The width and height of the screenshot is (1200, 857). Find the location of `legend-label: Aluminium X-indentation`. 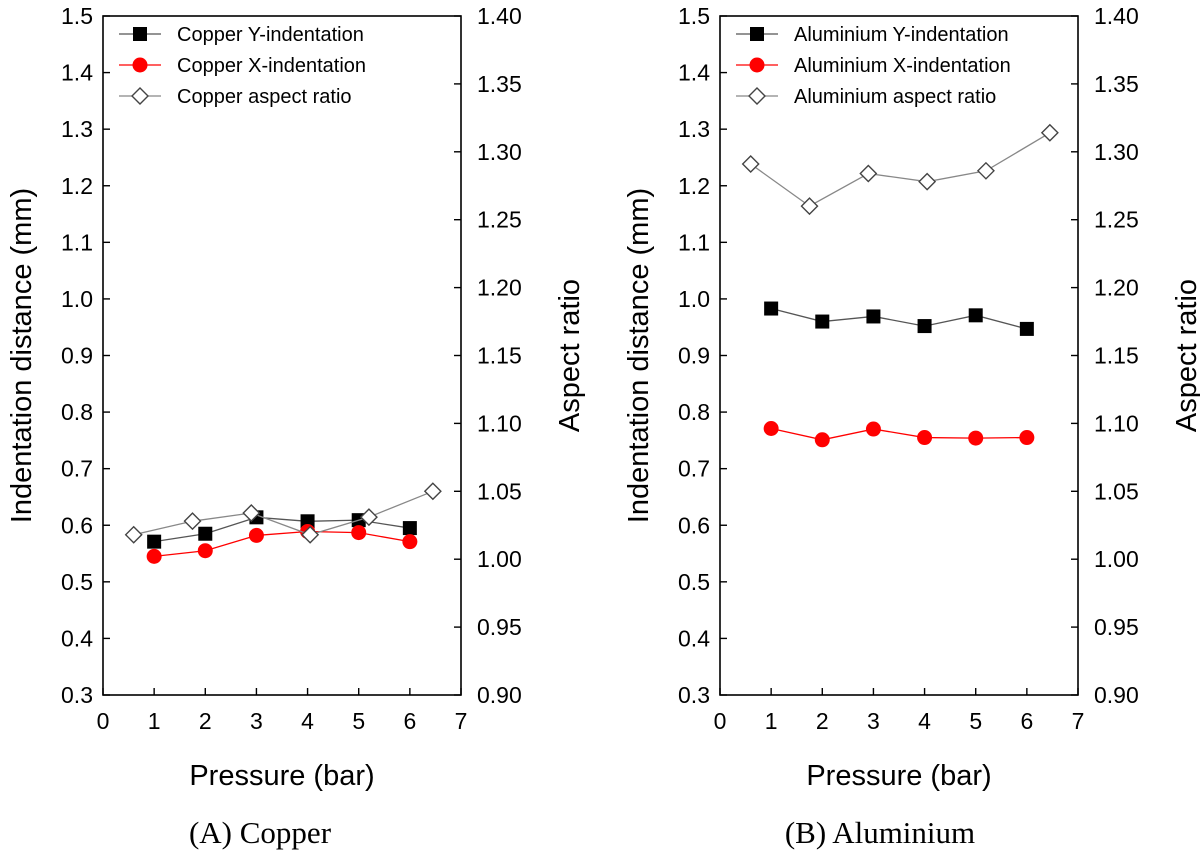

legend-label: Aluminium X-indentation is located at coordinates (902, 66).